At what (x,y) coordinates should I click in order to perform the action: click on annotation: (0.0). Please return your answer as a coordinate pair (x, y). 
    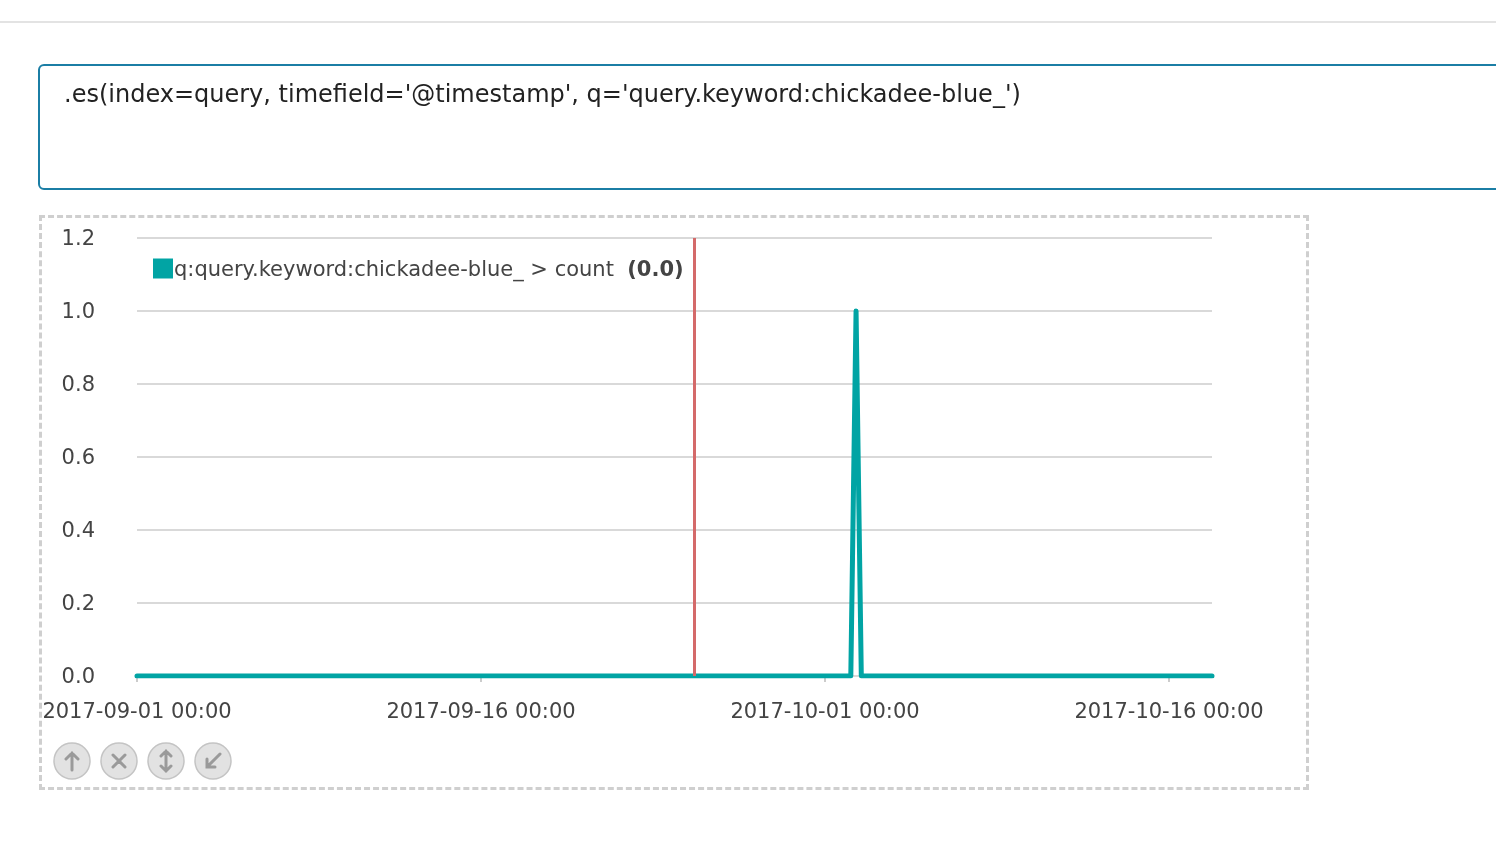
    Looking at the image, I should click on (655, 268).